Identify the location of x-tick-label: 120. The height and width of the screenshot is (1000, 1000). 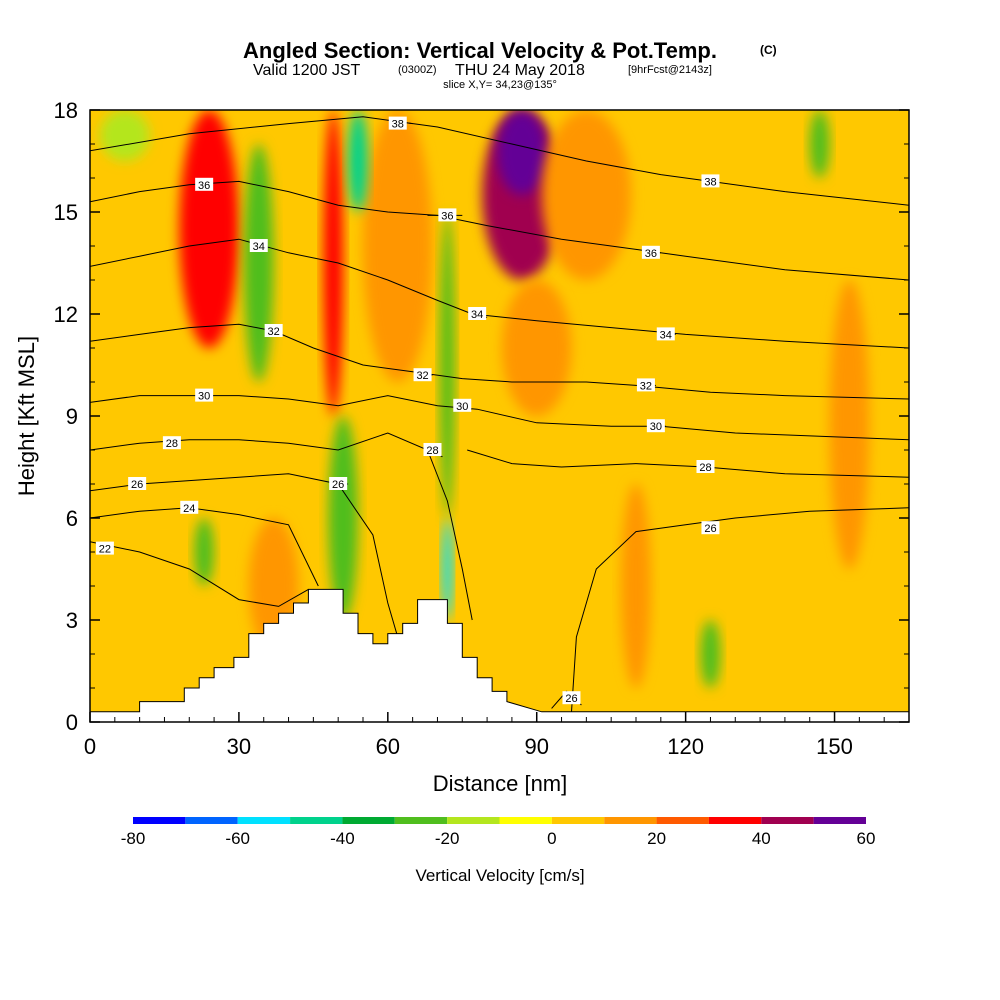
(685, 746).